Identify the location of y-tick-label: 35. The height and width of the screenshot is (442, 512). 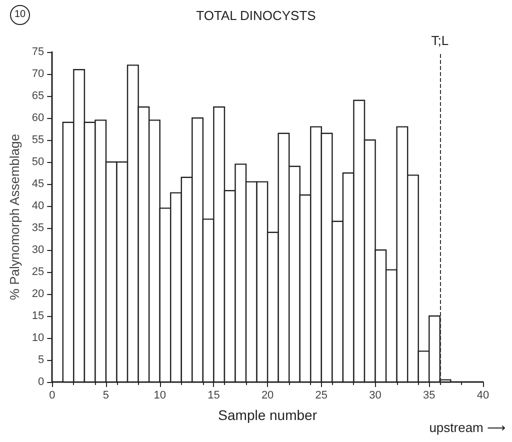
(38, 228).